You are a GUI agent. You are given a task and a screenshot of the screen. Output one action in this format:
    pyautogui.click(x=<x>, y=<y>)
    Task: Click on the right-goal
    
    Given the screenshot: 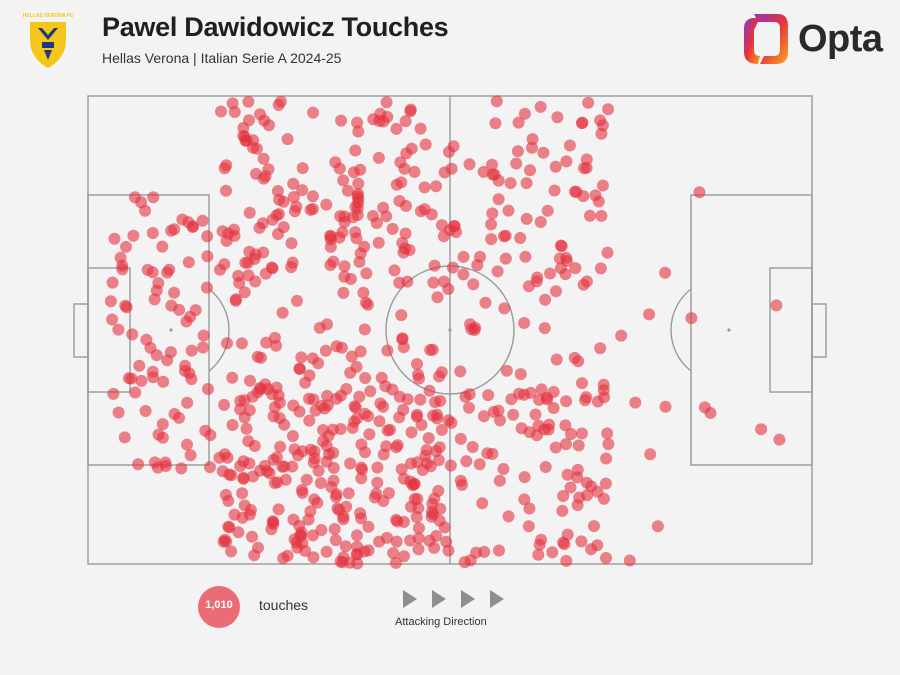 What is the action you would take?
    pyautogui.click(x=819, y=330)
    